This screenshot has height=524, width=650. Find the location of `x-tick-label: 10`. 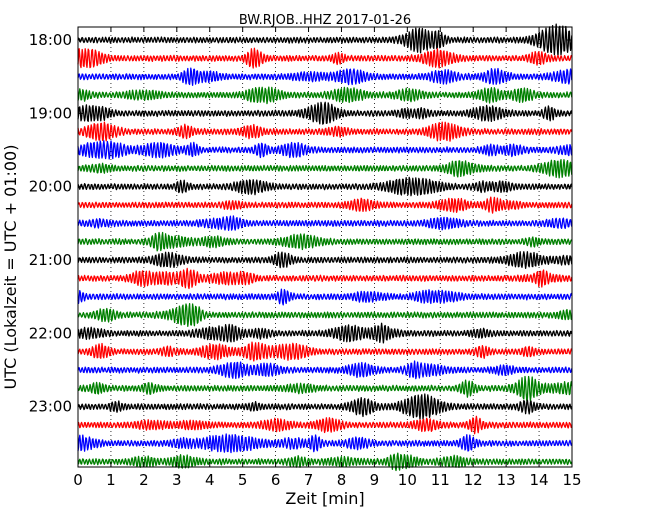

x-tick-label: 10 is located at coordinates (407, 480).